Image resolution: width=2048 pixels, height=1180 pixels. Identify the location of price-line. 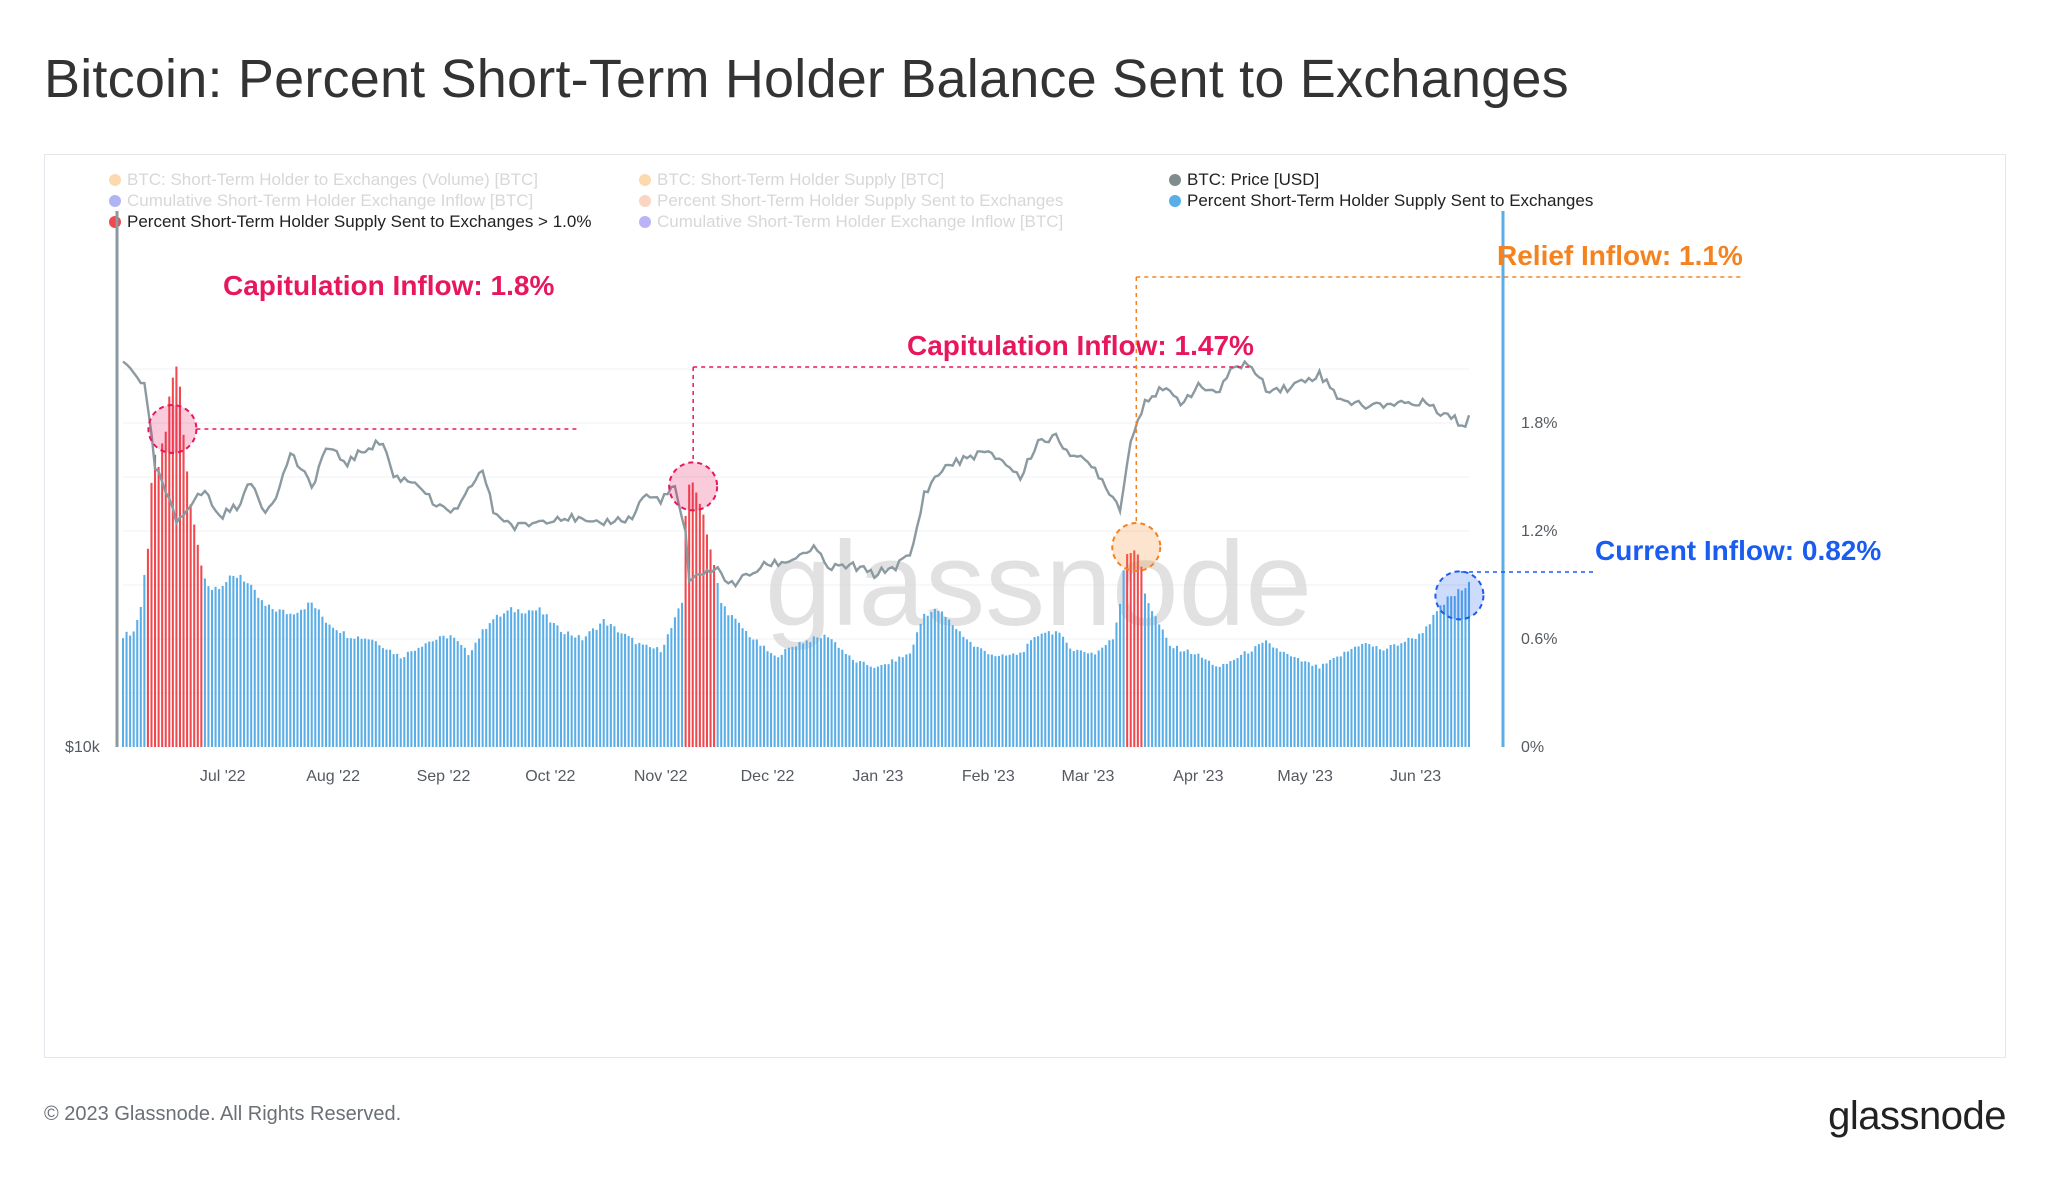
(796, 474).